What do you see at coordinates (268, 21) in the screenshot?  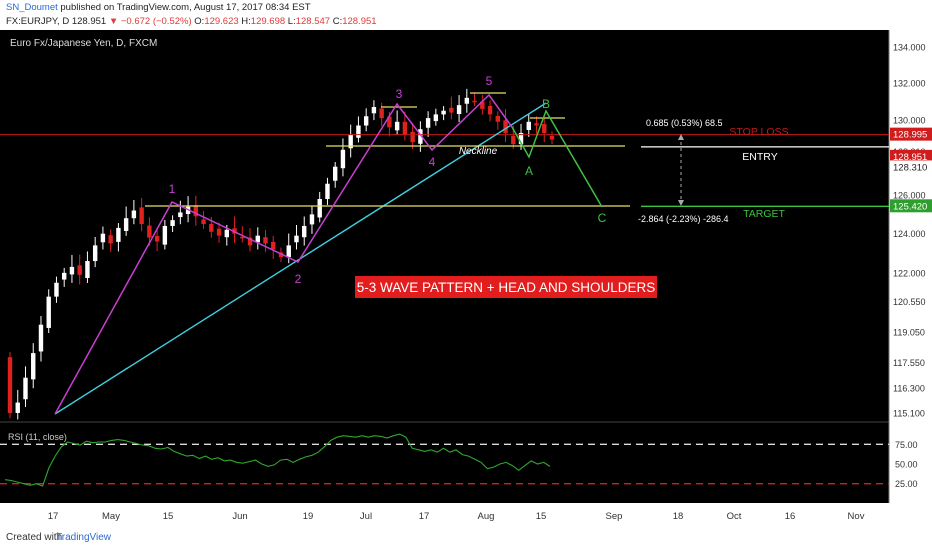 I see `high-value: 129.698` at bounding box center [268, 21].